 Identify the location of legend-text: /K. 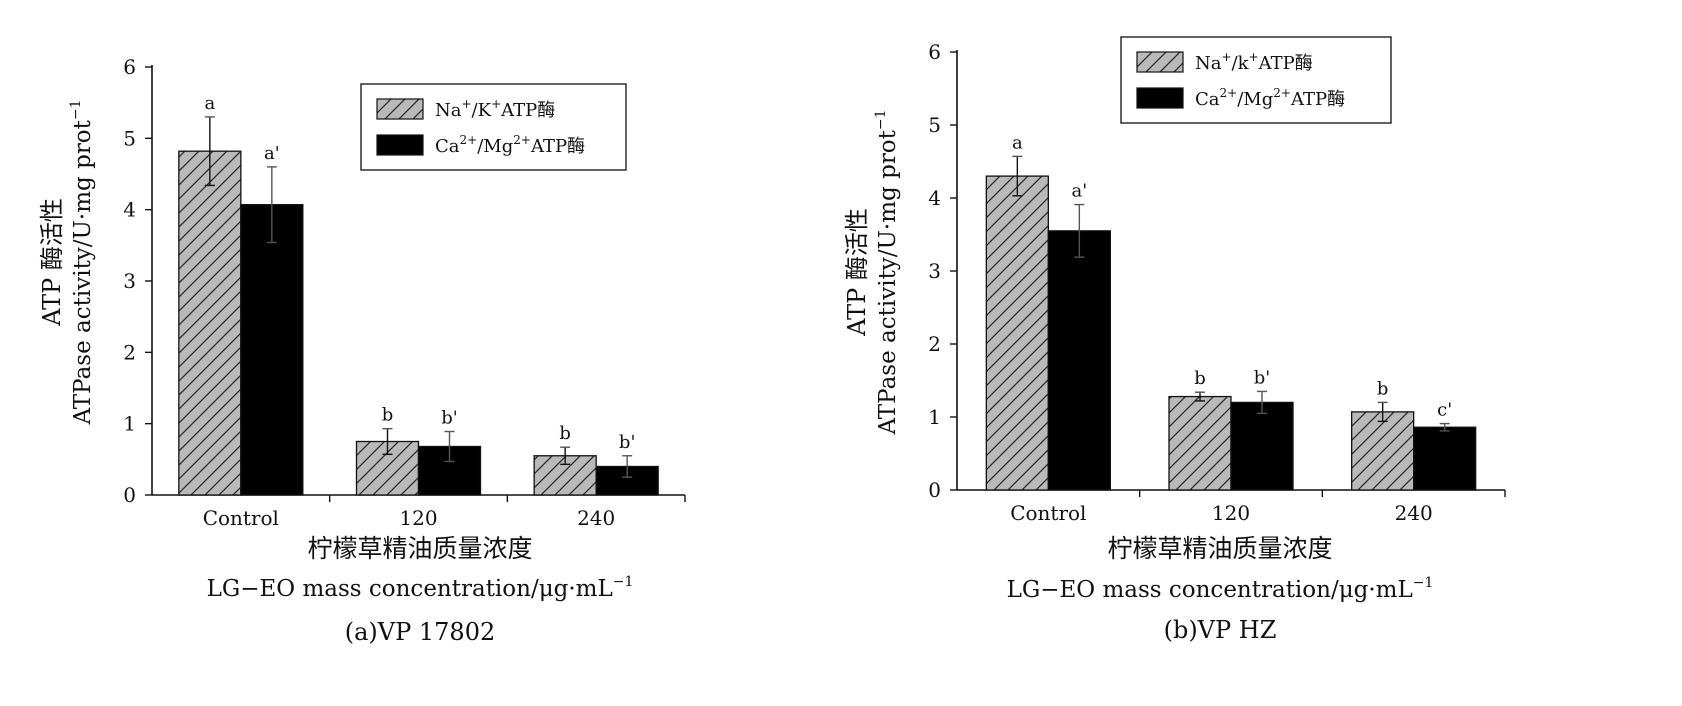
(482, 110).